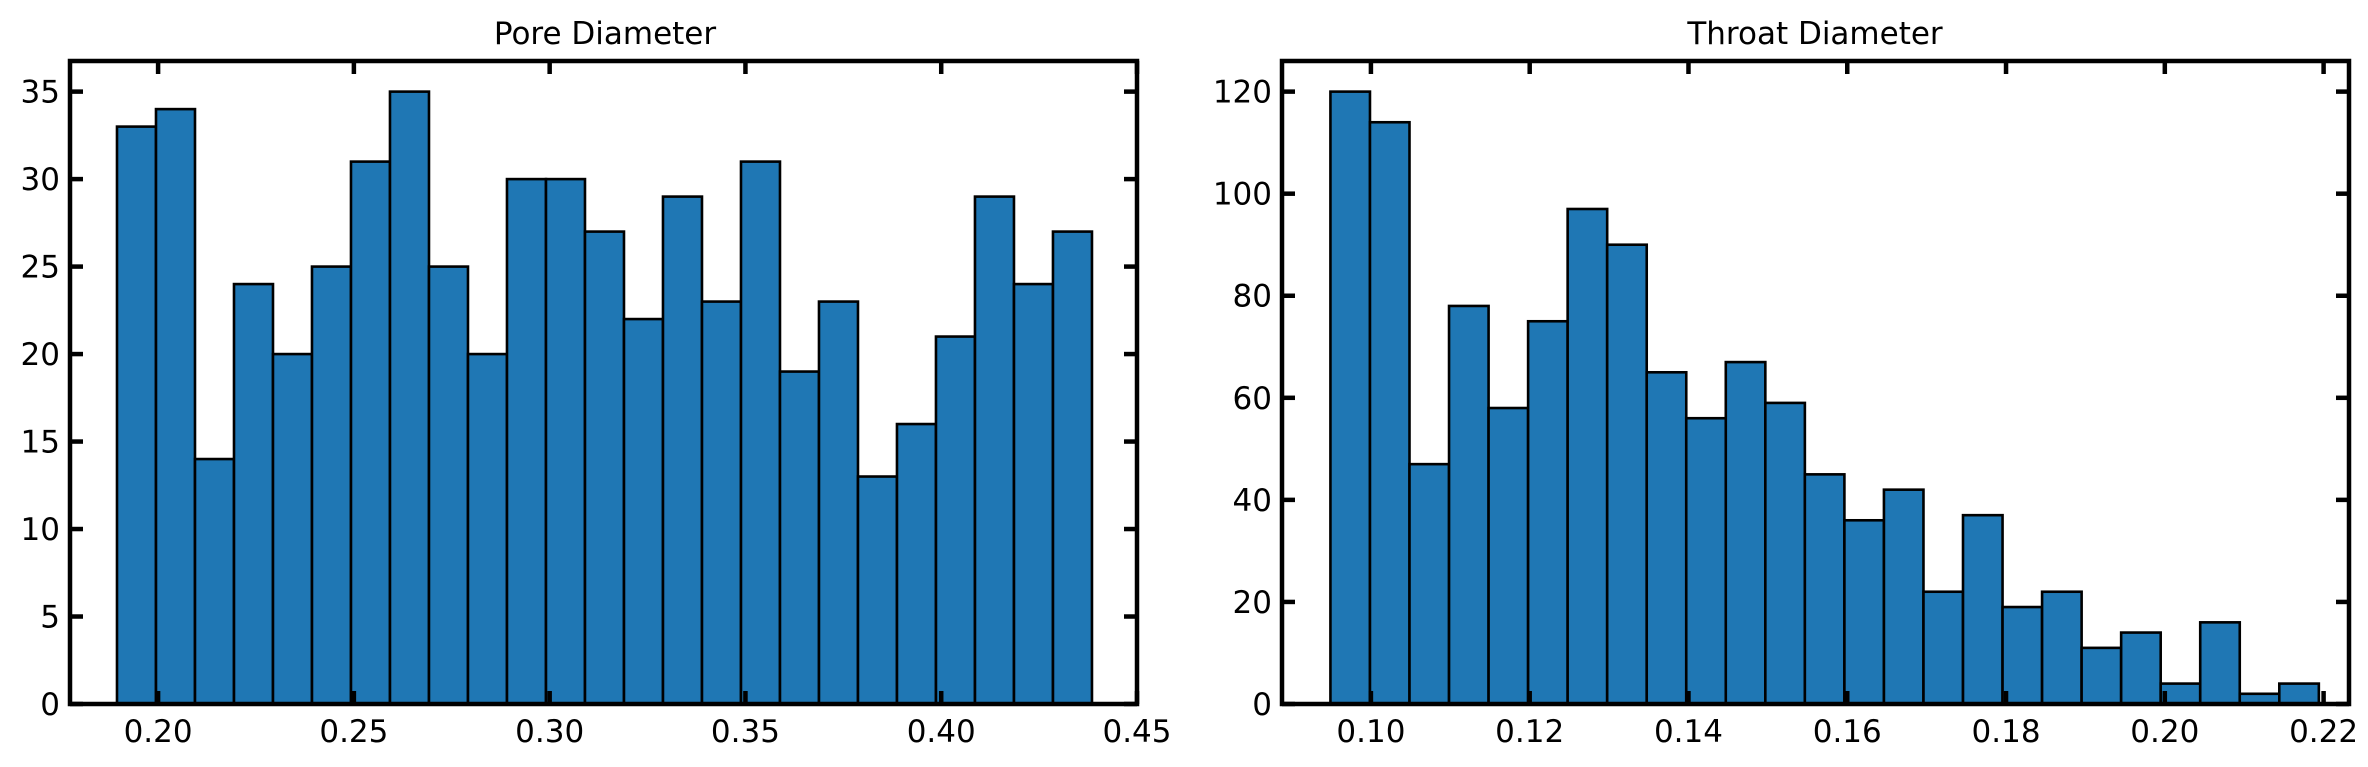 This screenshot has width=2368, height=767. I want to click on throat-diameter-title: Throat Diameter, so click(1814, 34).